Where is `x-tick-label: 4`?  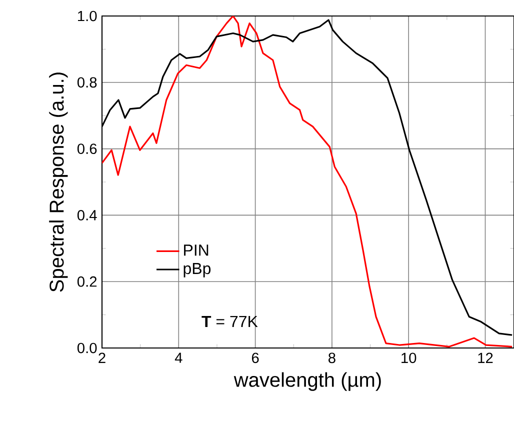 x-tick-label: 4 is located at coordinates (178, 357).